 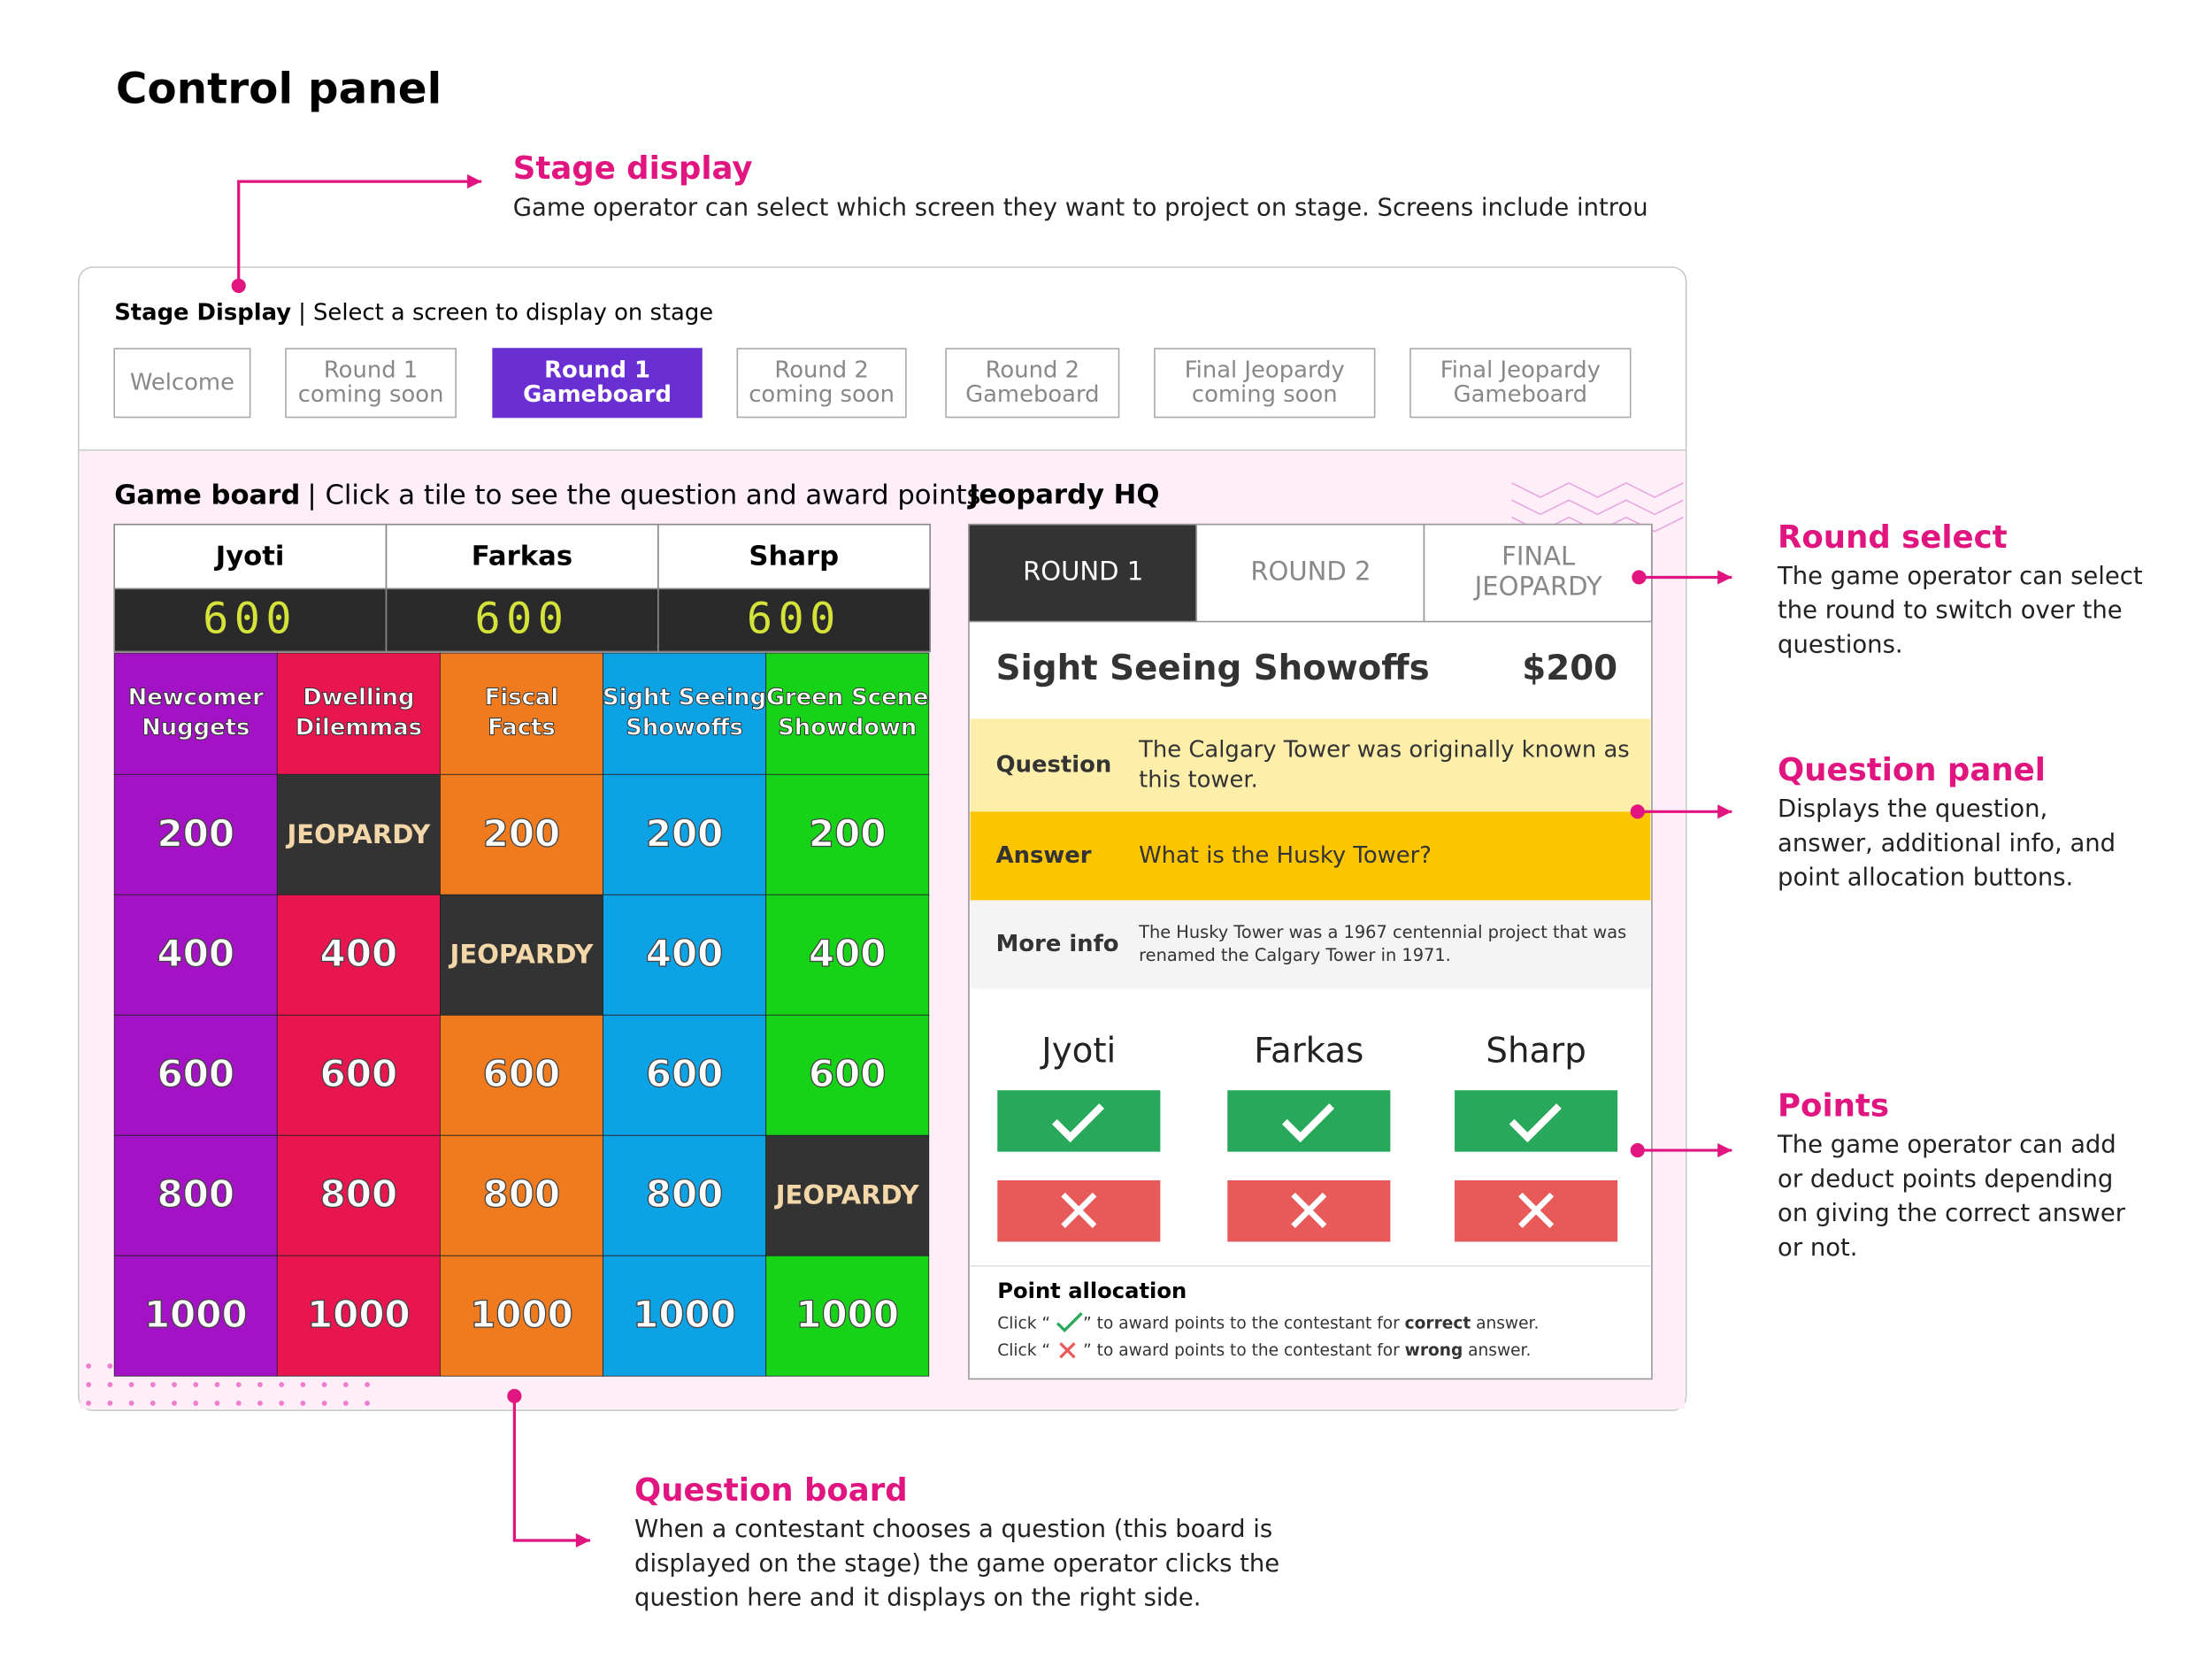 I want to click on section-label: Stage Display, so click(x=203, y=312).